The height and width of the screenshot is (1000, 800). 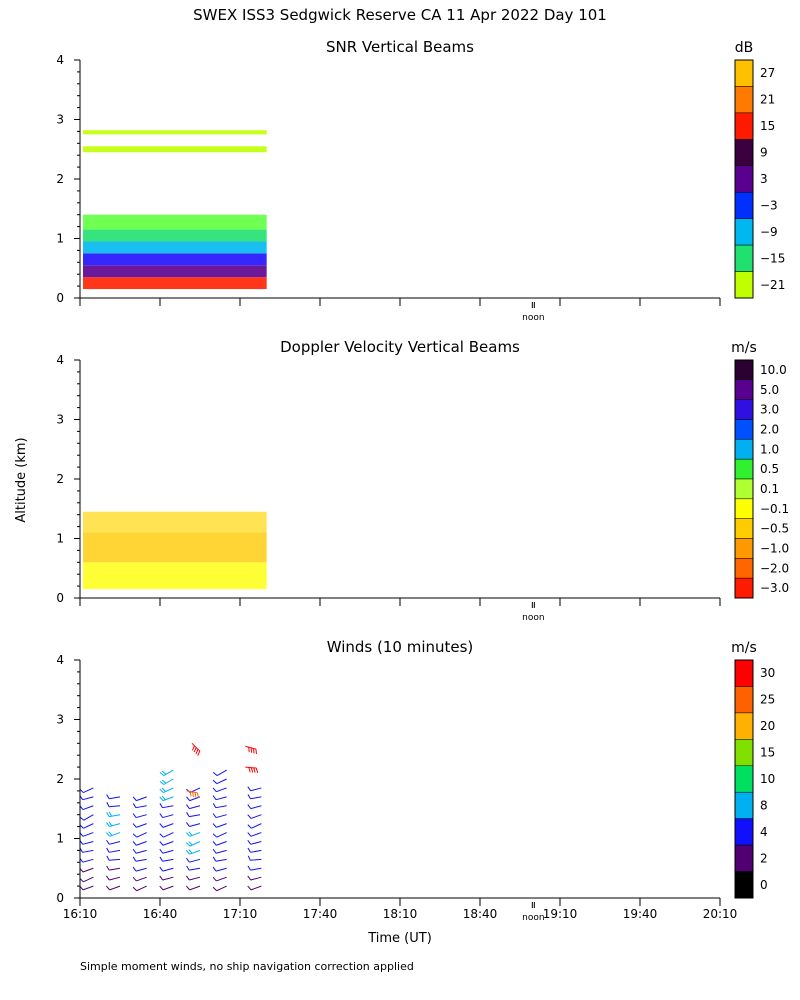 I want to click on x-tick-label: 17:40, so click(x=320, y=914).